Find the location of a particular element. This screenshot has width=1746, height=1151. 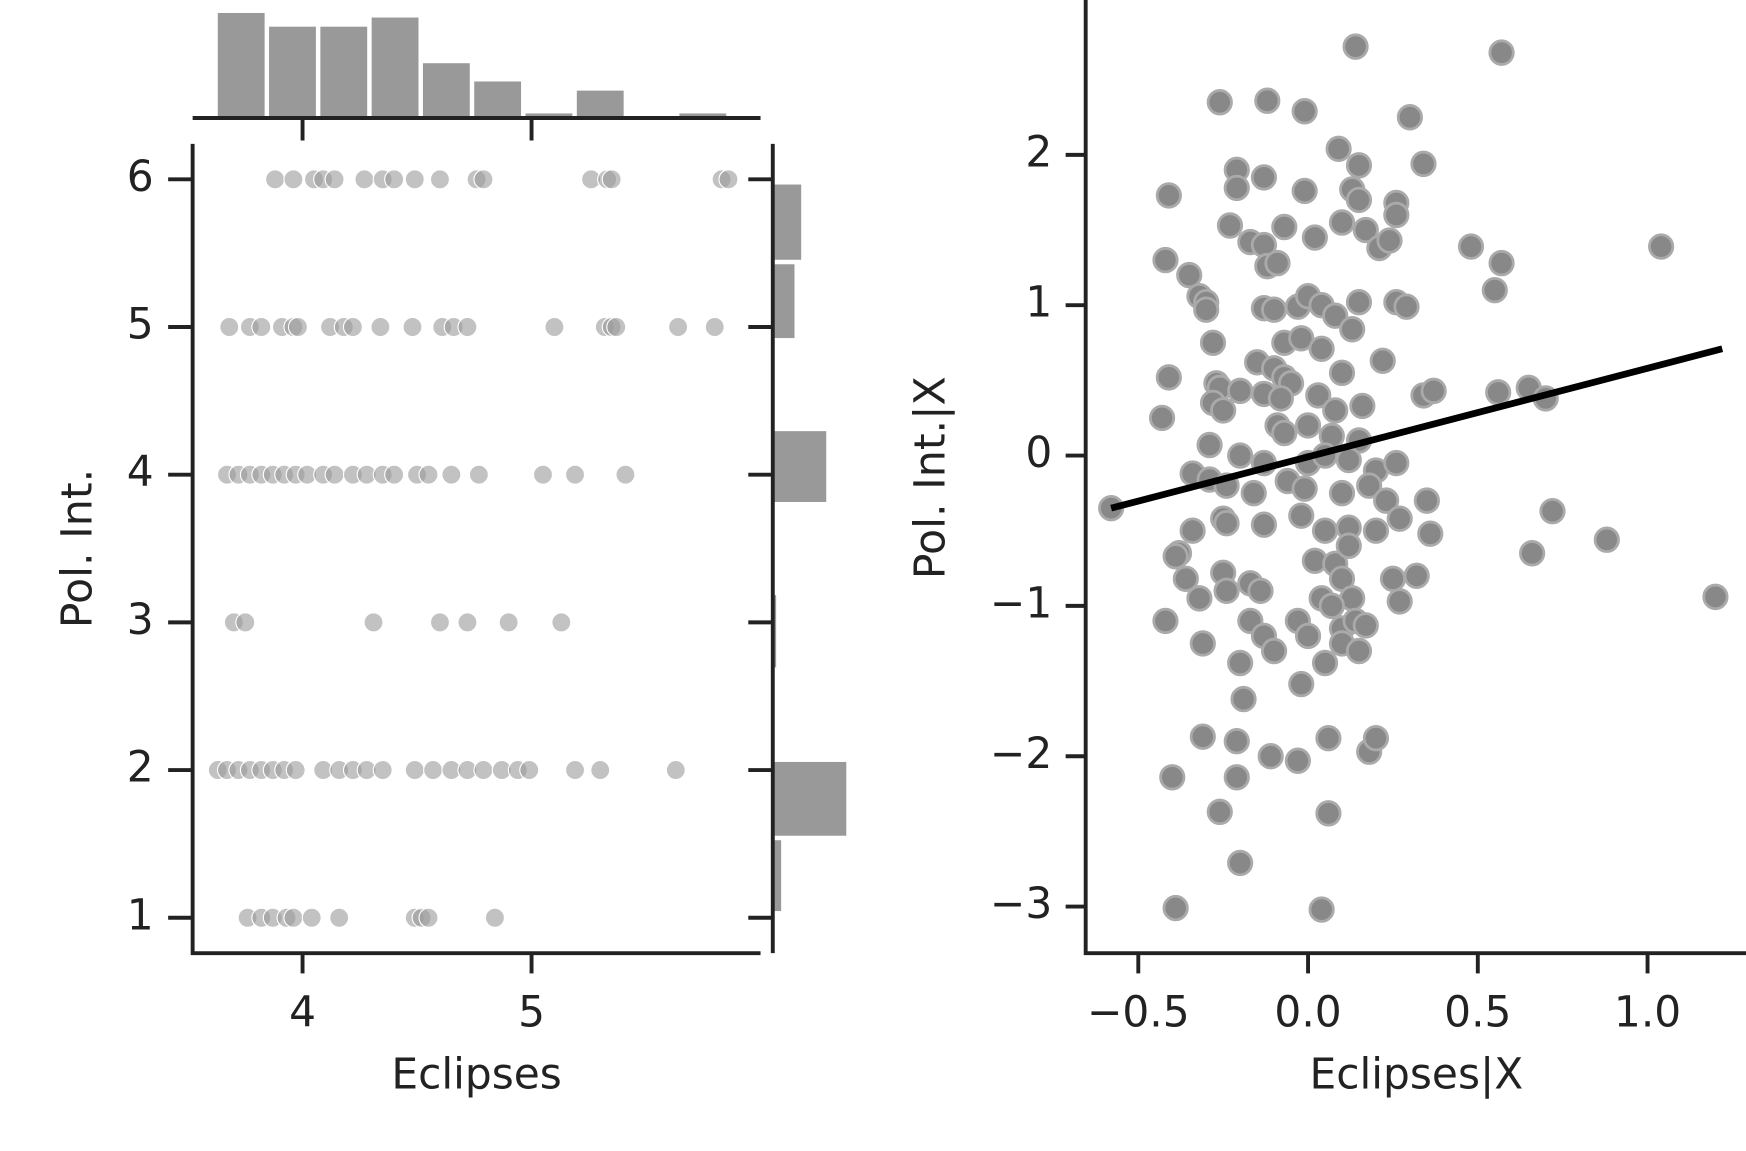

x-tick-label: 5 is located at coordinates (531, 1012).